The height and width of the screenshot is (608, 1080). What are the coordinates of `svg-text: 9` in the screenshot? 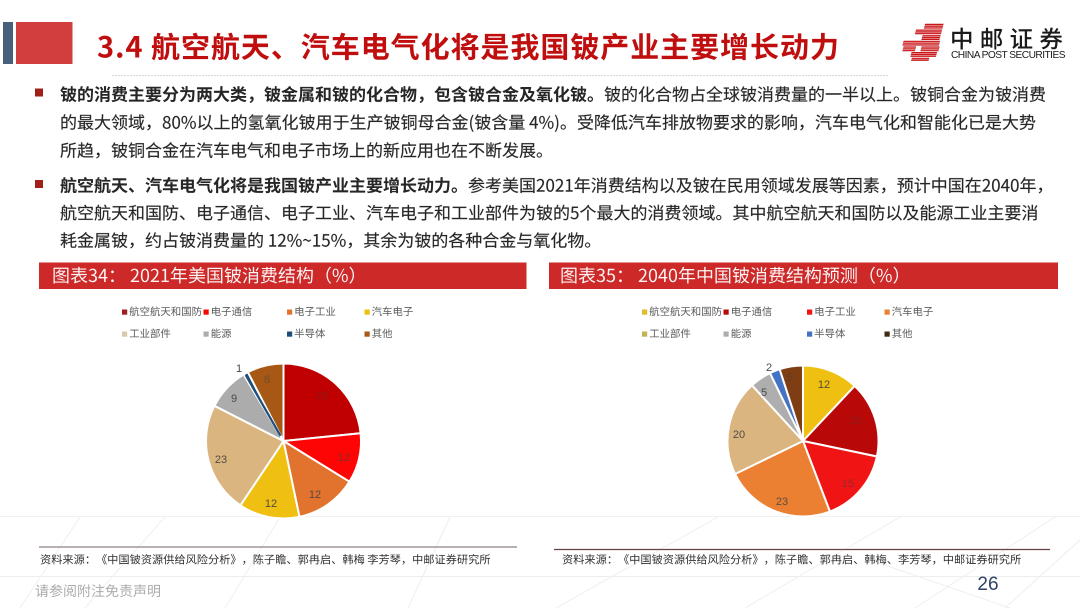 It's located at (234, 399).